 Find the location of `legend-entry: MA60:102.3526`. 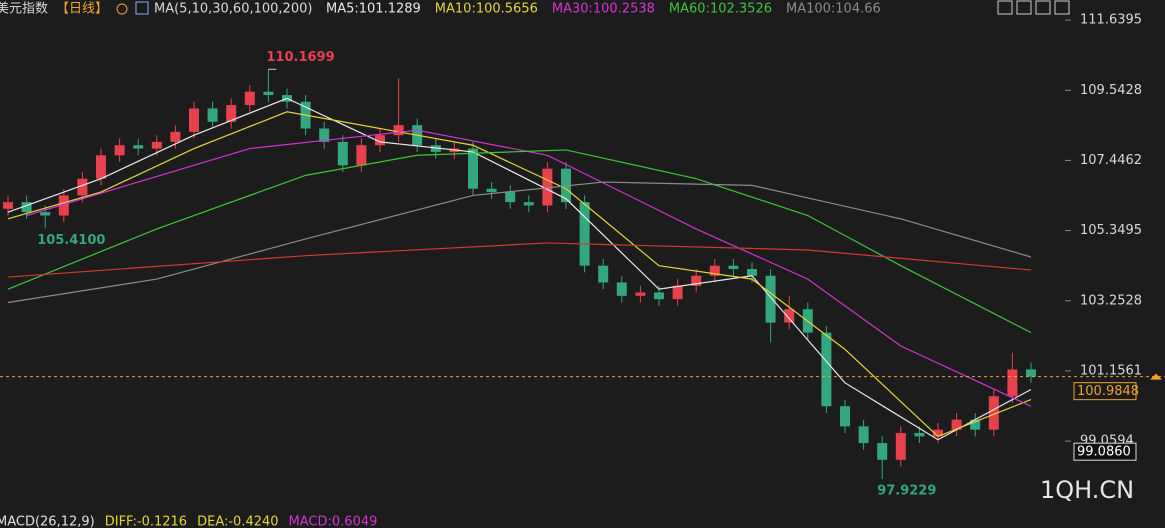

legend-entry: MA60:102.3526 is located at coordinates (720, 9).